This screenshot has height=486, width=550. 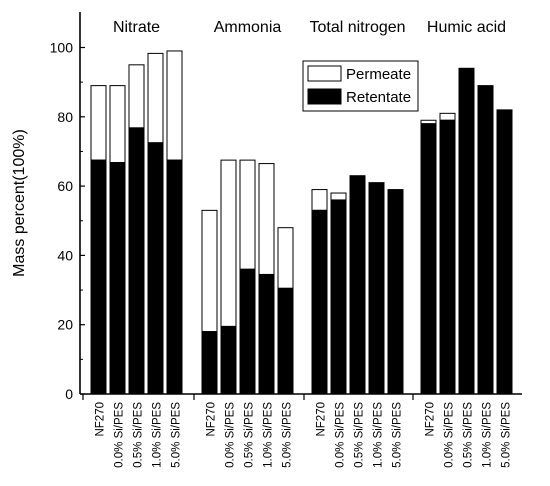 I want to click on legend-label-retentate: Retentate, so click(x=378, y=97).